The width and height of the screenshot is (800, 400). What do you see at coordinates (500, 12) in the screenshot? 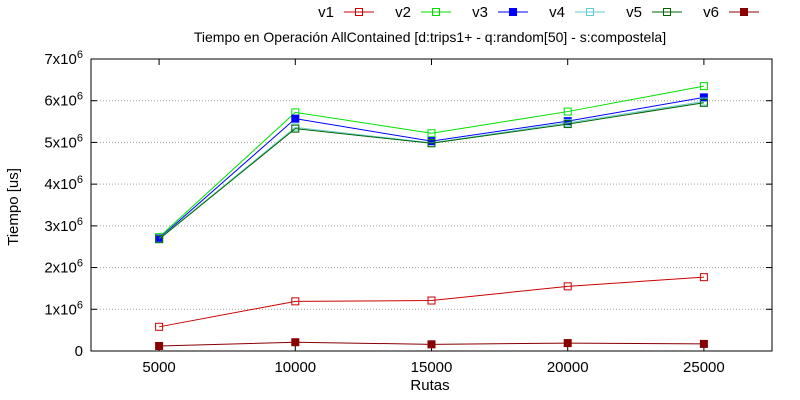
I see `legend-item-v3: v3` at bounding box center [500, 12].